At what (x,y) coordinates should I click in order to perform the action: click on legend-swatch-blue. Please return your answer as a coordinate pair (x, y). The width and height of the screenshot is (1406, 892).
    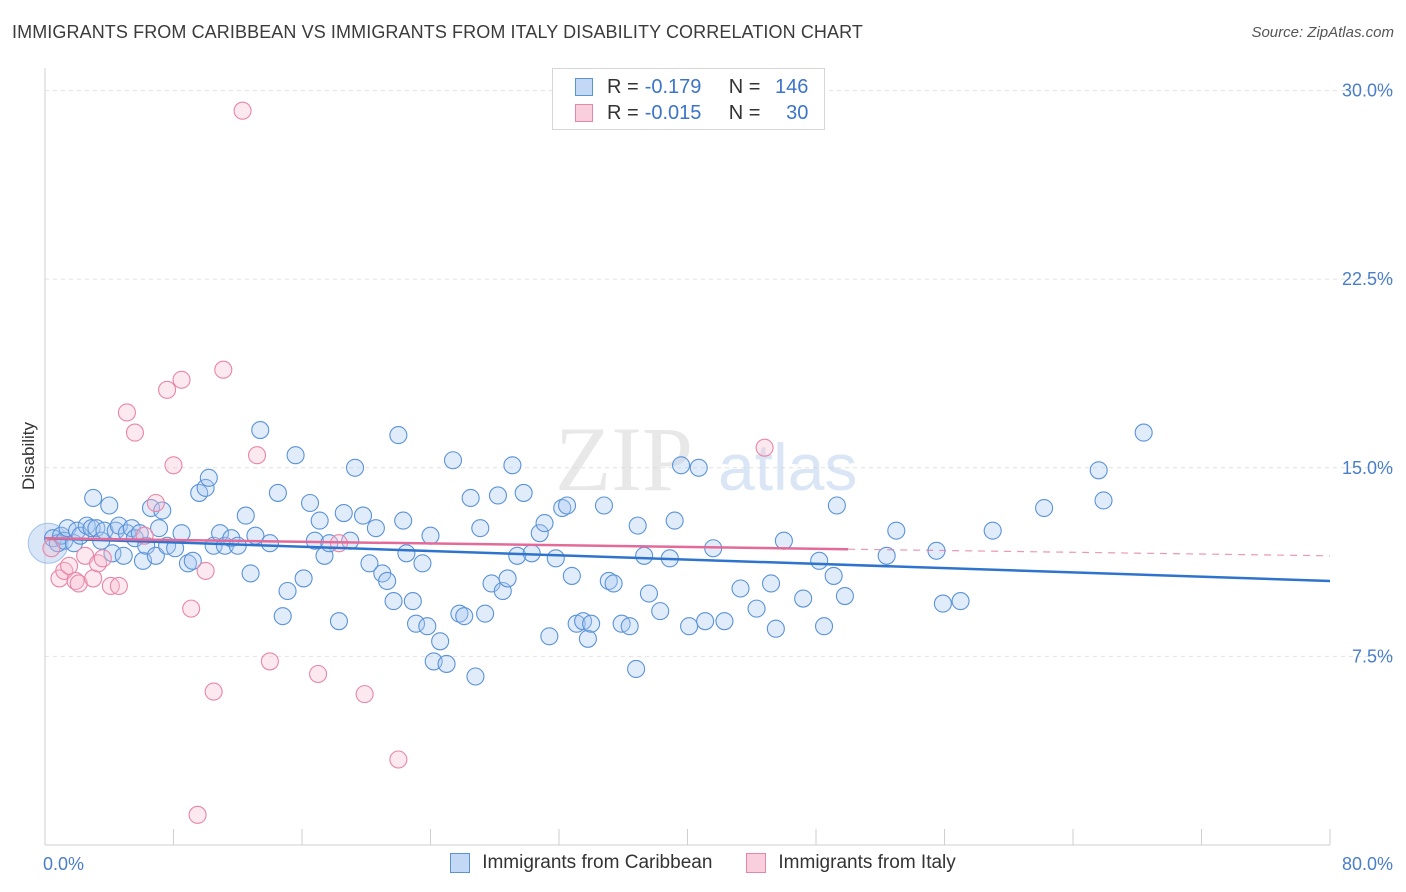
    Looking at the image, I should click on (584, 87).